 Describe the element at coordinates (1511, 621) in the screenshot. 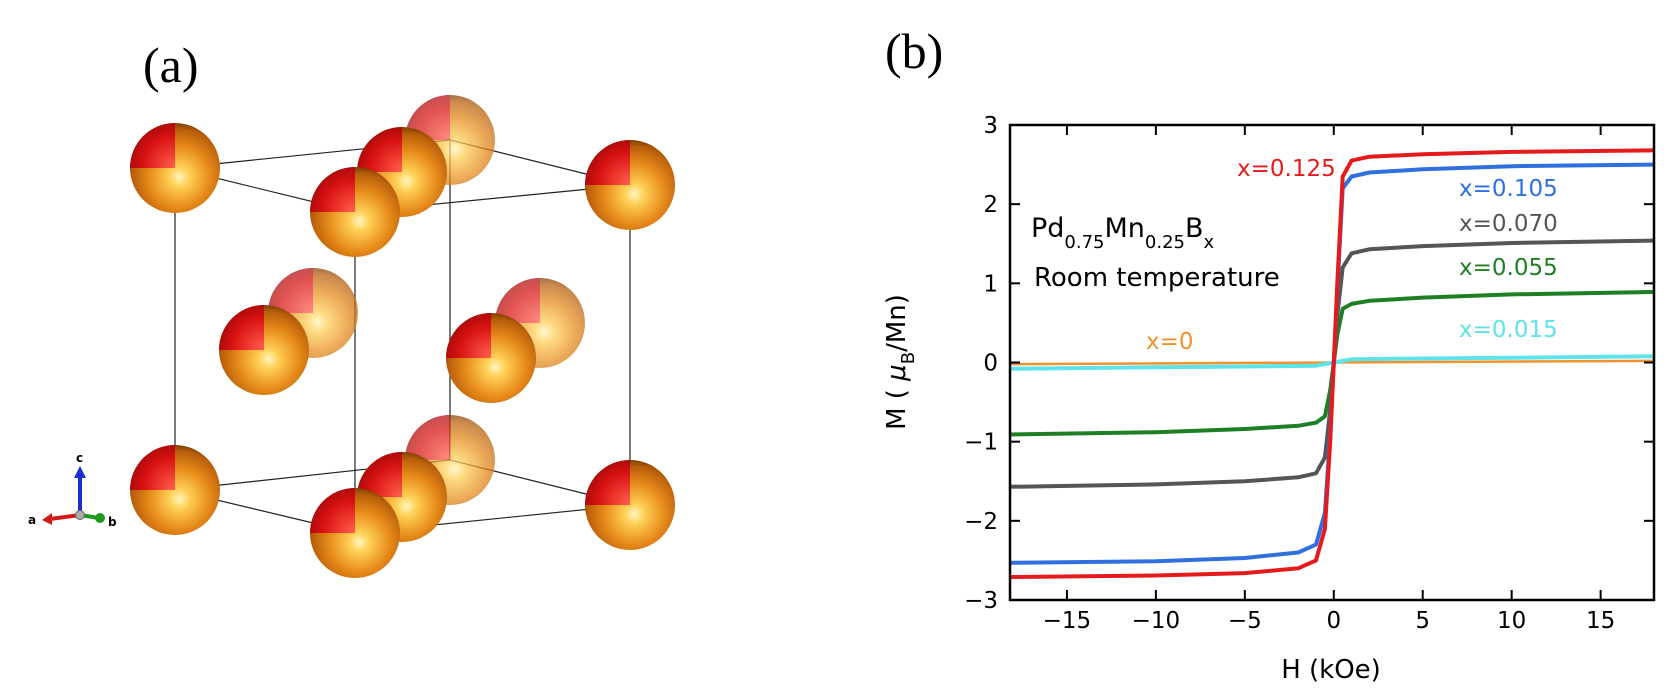

I see `x-tick-label: 10` at that location.